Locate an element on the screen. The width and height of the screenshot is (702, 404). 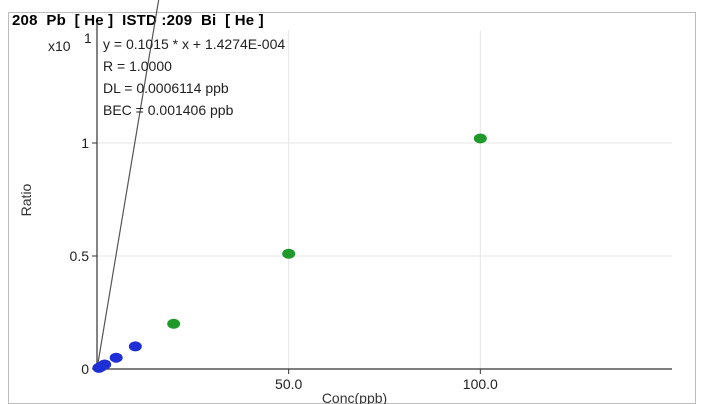
y-axis-title: Ratio is located at coordinates (26, 199).